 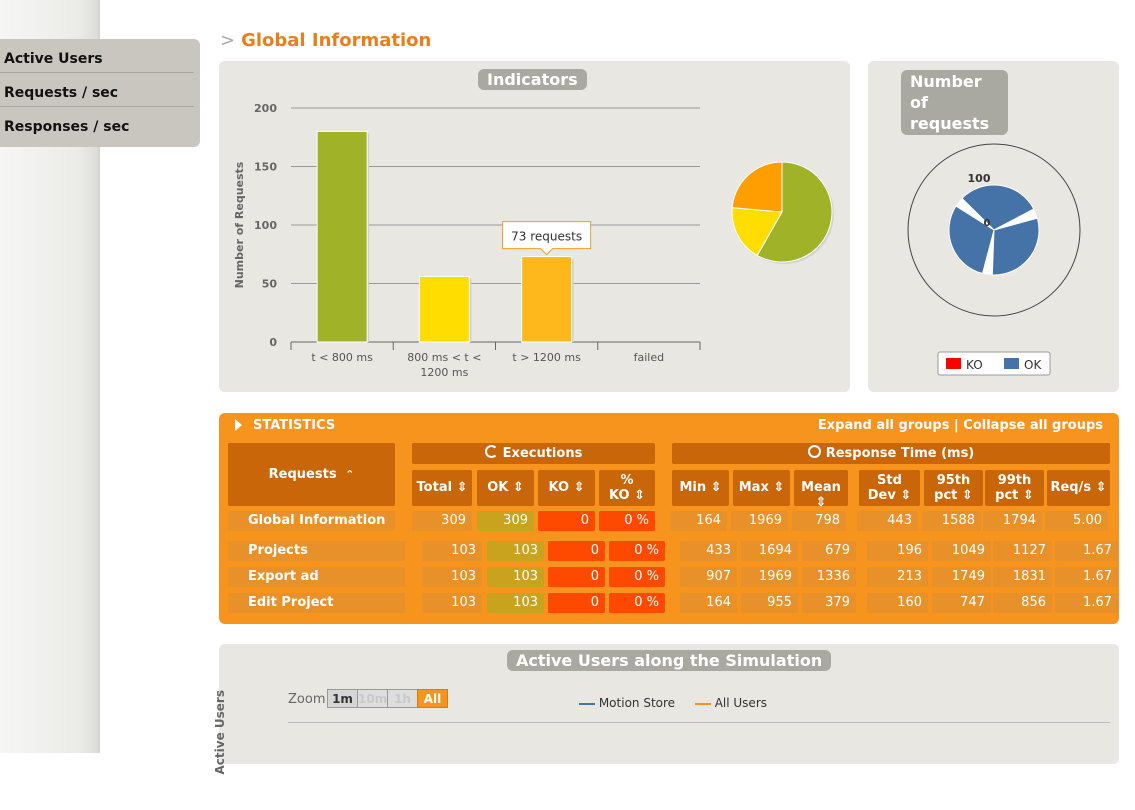 I want to click on stat-cell: 679, so click(x=829, y=551).